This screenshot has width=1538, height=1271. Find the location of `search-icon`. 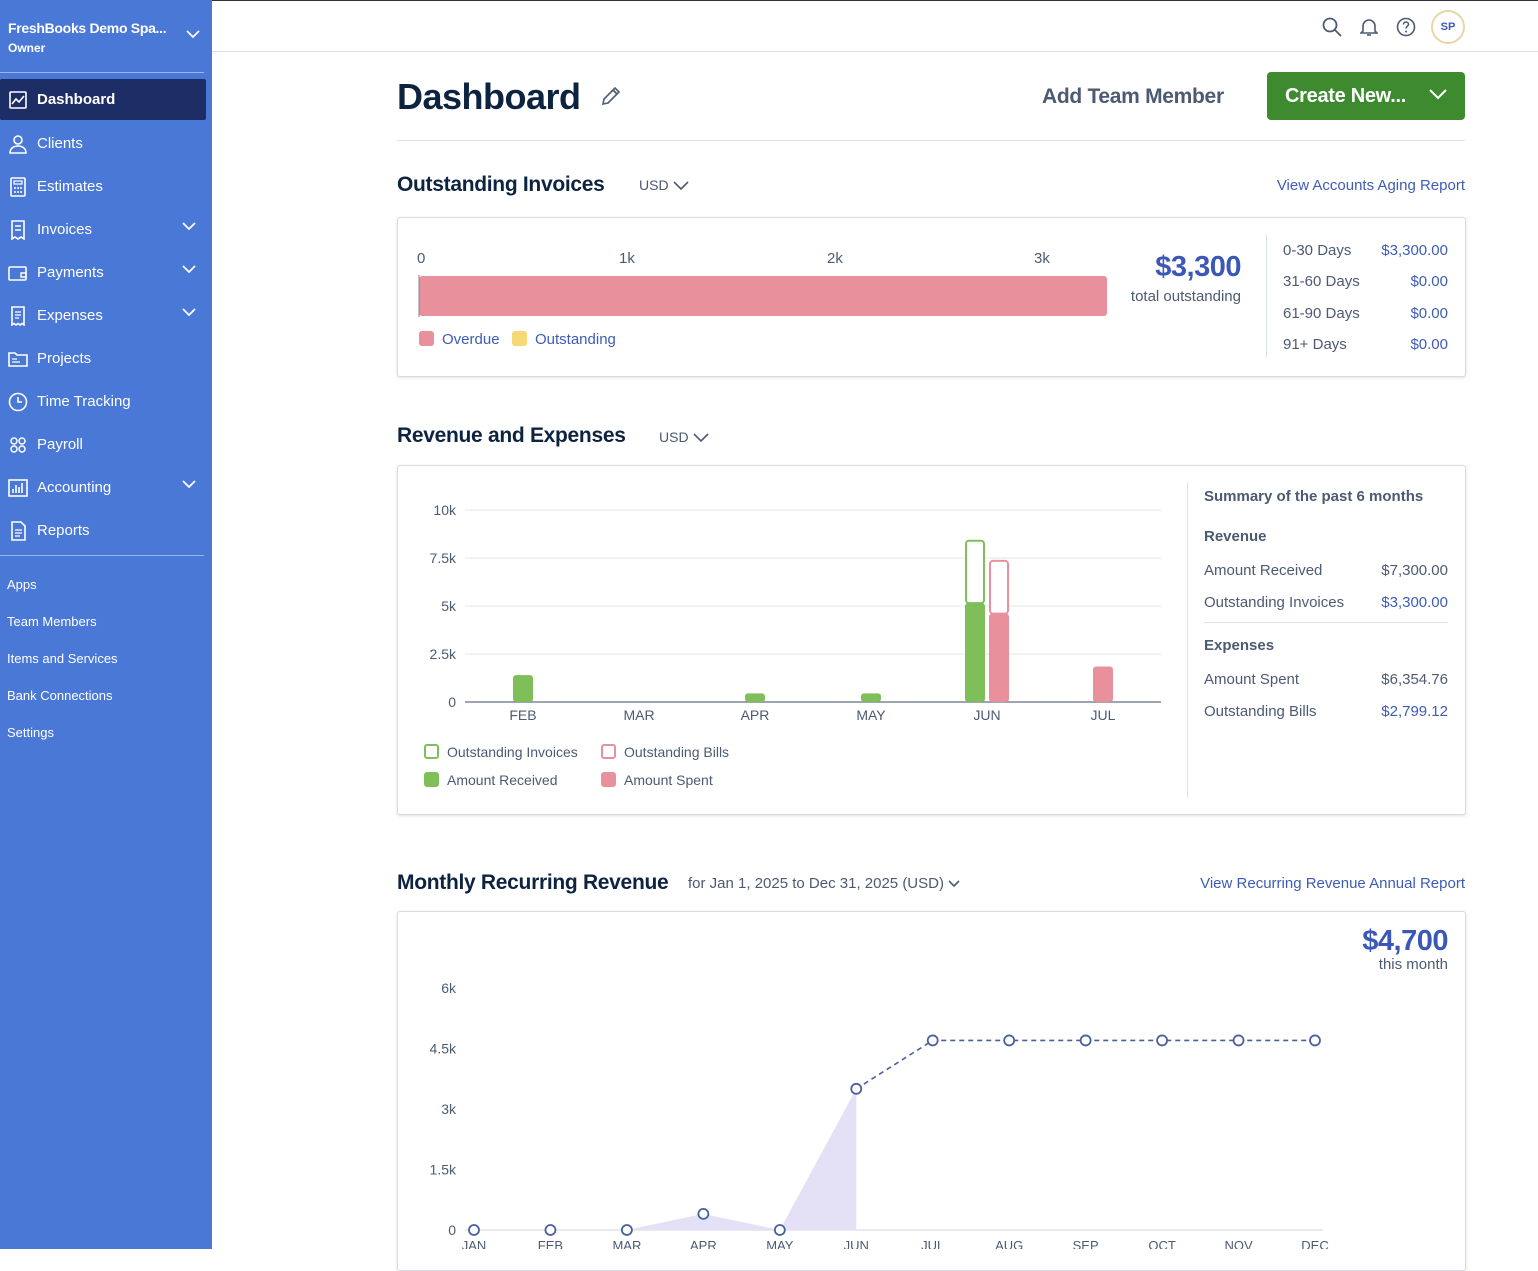

search-icon is located at coordinates (1332, 27).